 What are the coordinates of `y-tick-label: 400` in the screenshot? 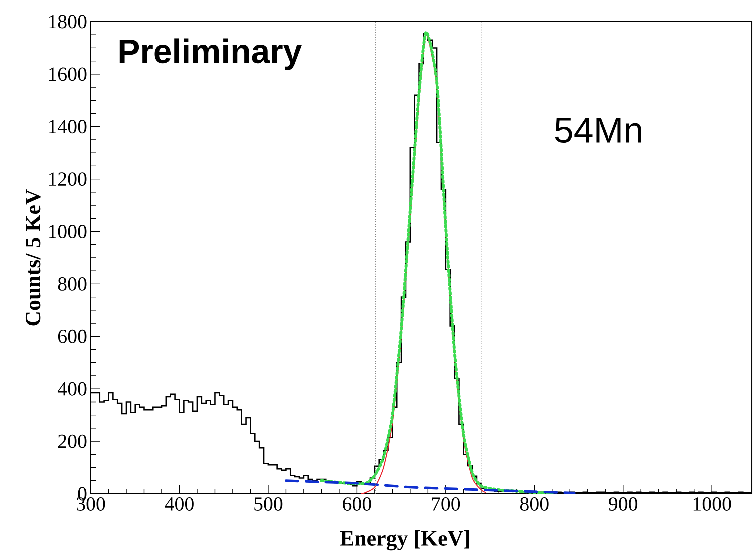 It's located at (72, 389).